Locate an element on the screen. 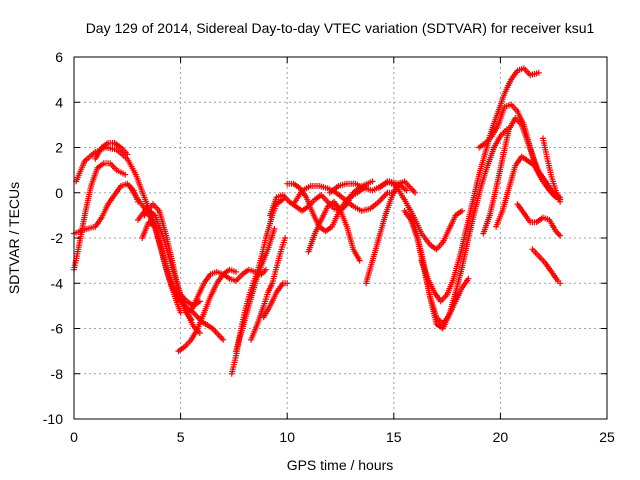 The height and width of the screenshot is (480, 640). x-tick-label: 15 is located at coordinates (394, 437).